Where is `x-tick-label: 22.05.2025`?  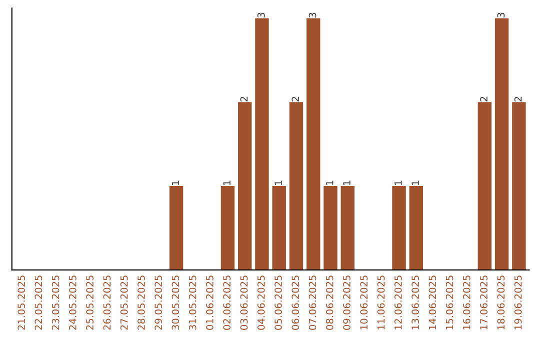
x-tick-label: 22.05.2025 is located at coordinates (38, 303).